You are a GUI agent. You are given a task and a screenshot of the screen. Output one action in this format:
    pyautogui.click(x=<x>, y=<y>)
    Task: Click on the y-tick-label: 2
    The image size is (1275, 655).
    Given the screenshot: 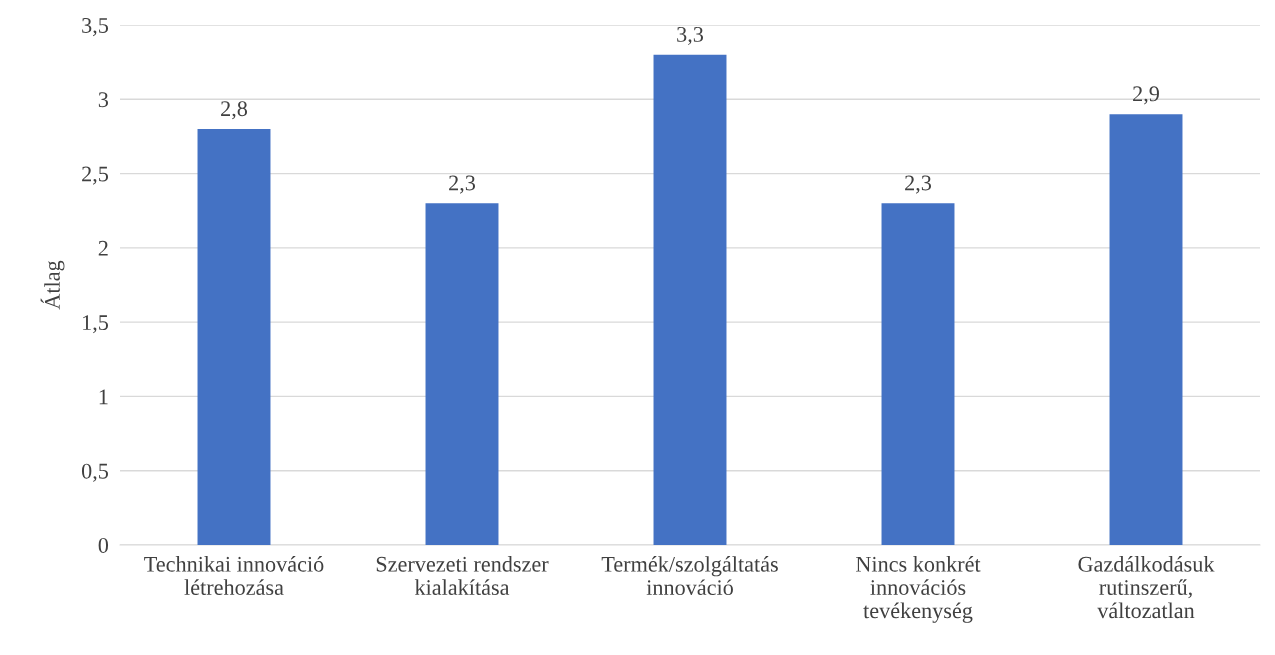 What is the action you would take?
    pyautogui.click(x=103, y=248)
    